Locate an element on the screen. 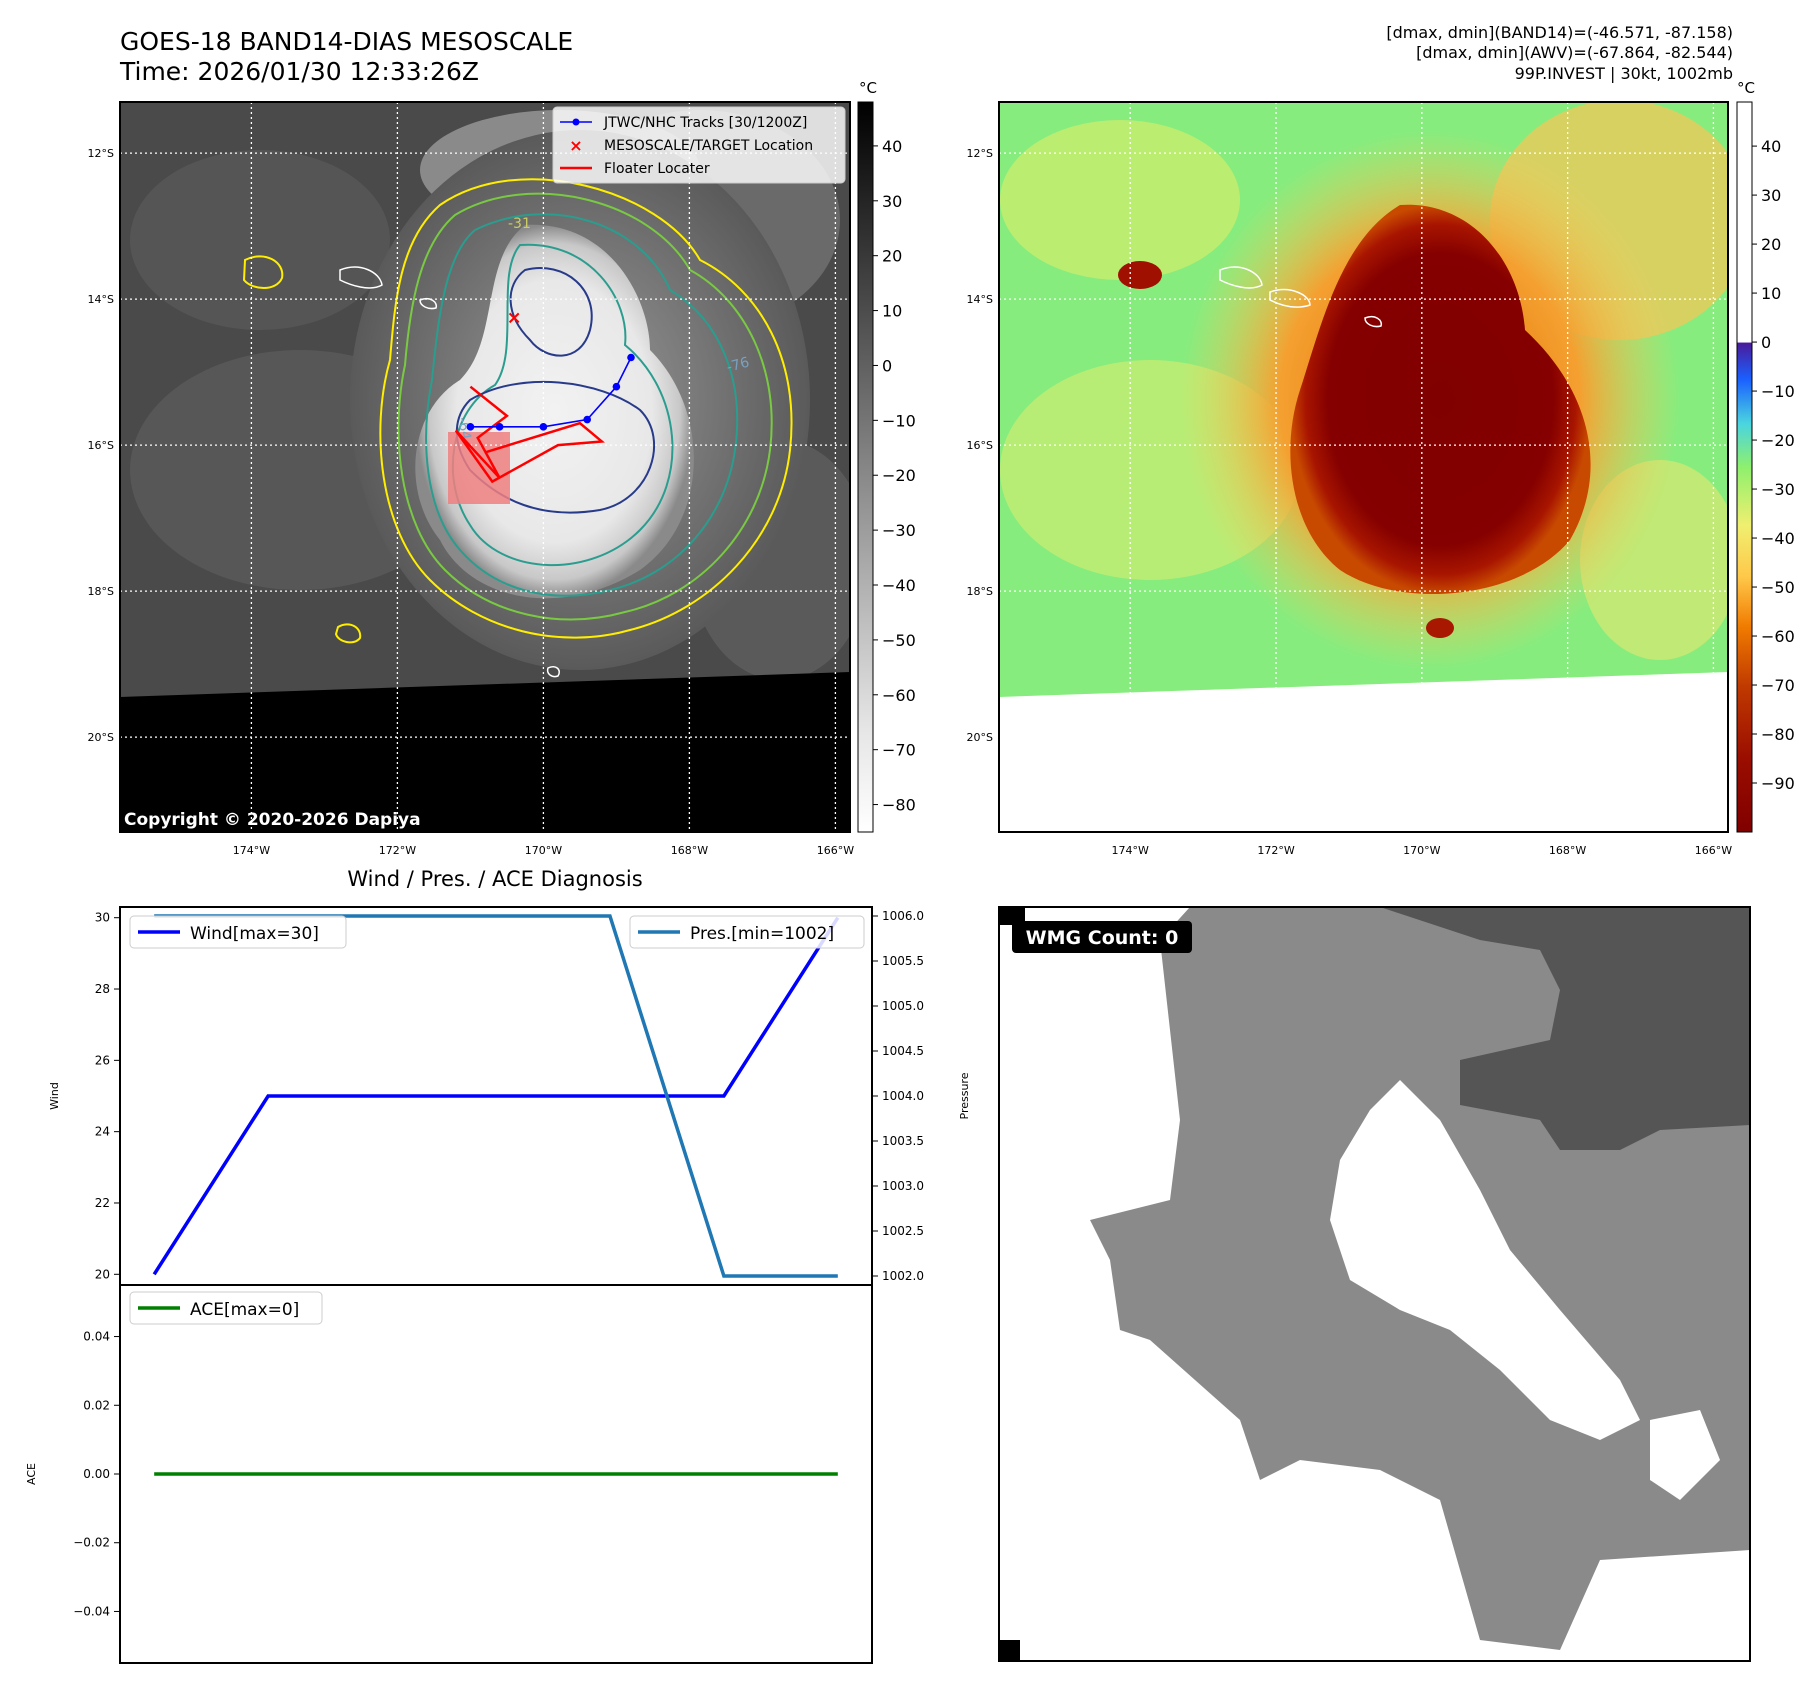 This screenshot has width=1813, height=1690. colorbar-tick-label: 10 is located at coordinates (1771, 293).